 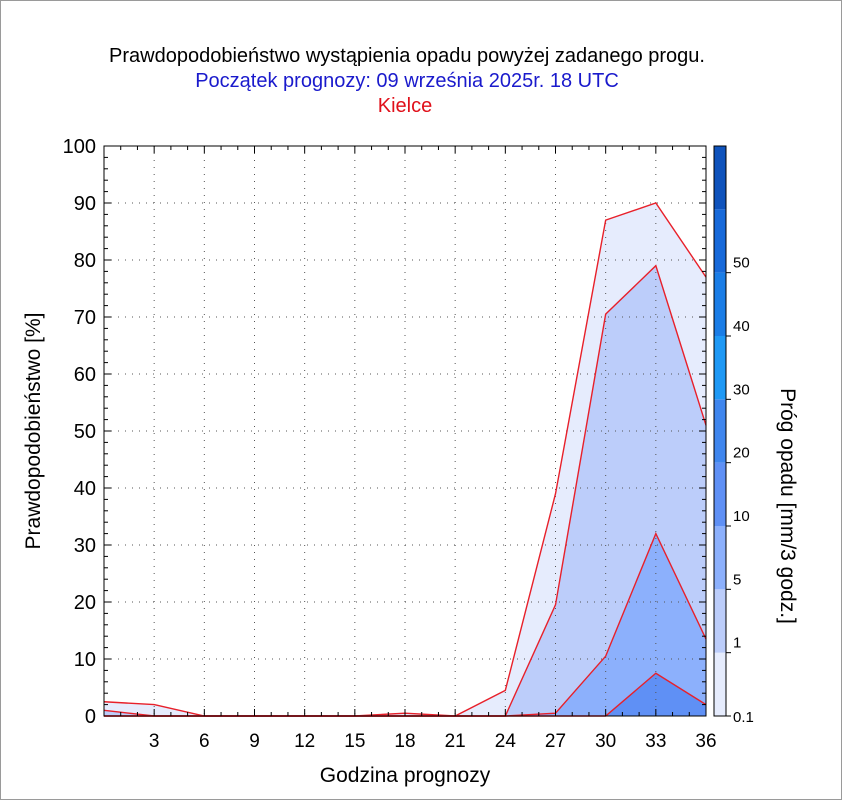 What do you see at coordinates (79, 147) in the screenshot?
I see `y-tick-label: 100` at bounding box center [79, 147].